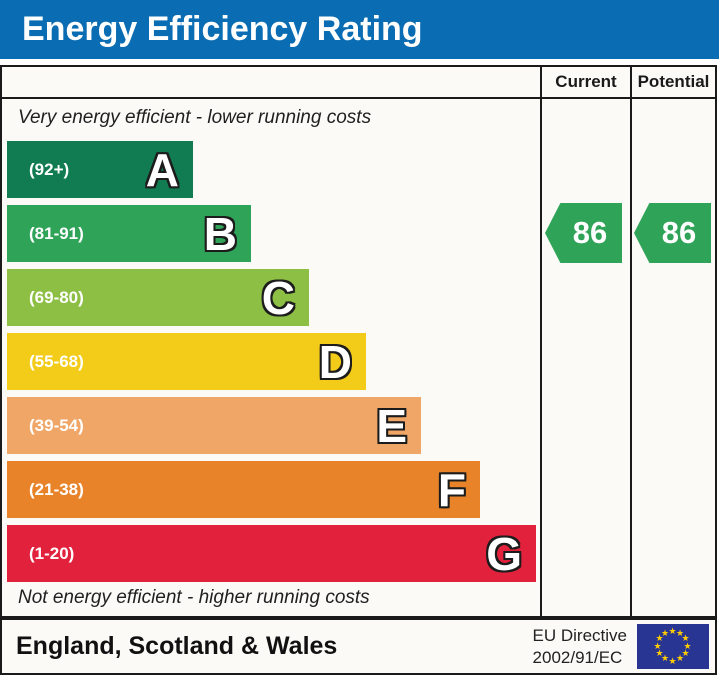  I want to click on potential-rating-arrow: 86, so click(672, 233).